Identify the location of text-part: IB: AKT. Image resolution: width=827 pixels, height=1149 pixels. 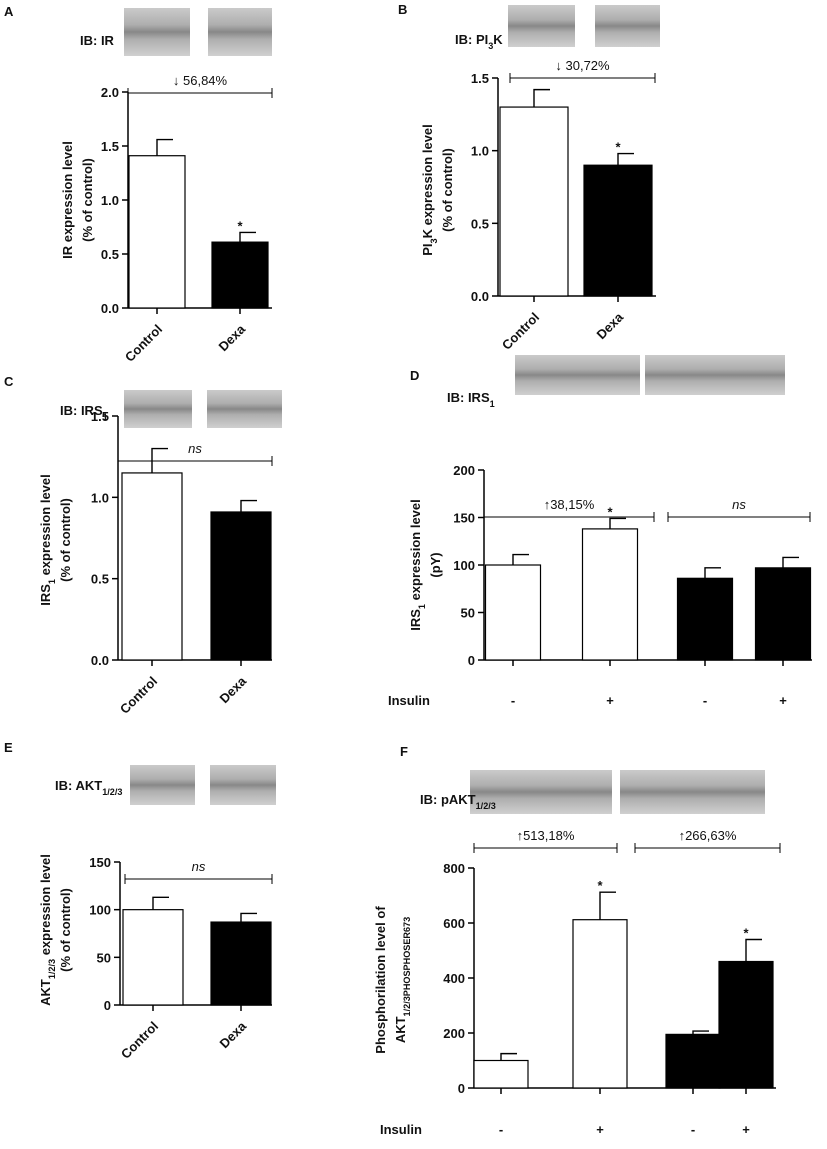
(78, 785).